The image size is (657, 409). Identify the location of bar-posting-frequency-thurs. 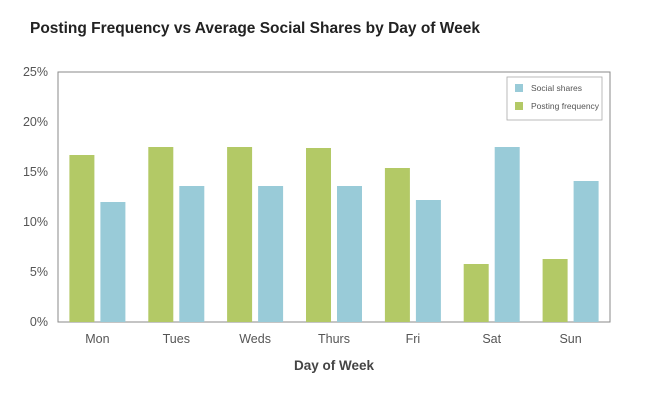
(318, 235).